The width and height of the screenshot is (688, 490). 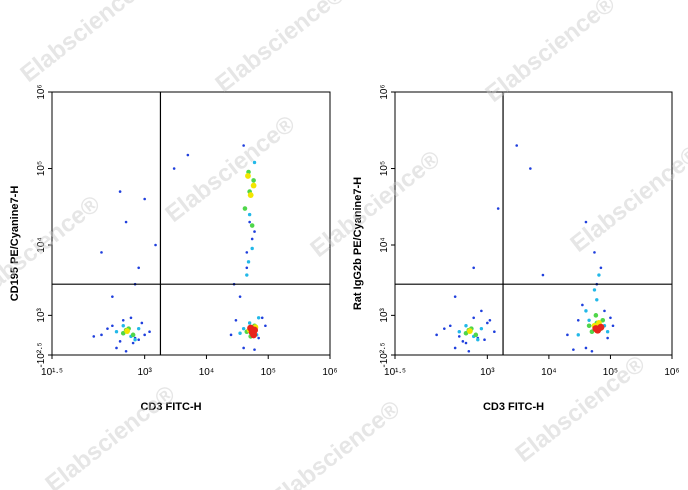 What do you see at coordinates (513, 407) in the screenshot?
I see `x-axis-label: CD3 FITC-H` at bounding box center [513, 407].